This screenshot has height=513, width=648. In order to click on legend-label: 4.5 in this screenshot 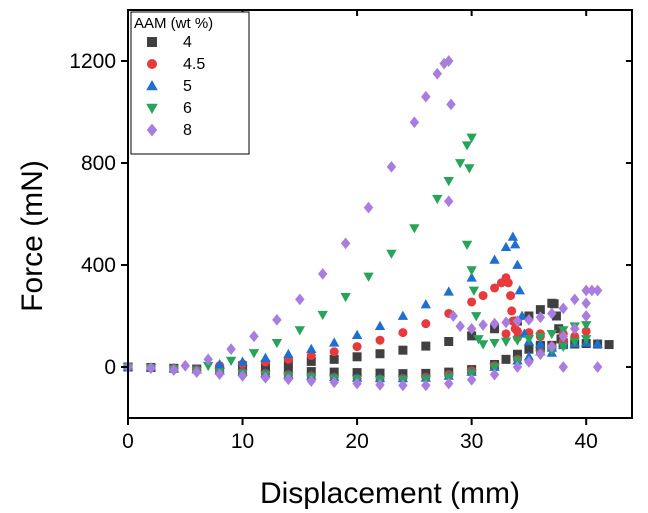, I will do `click(194, 64)`.